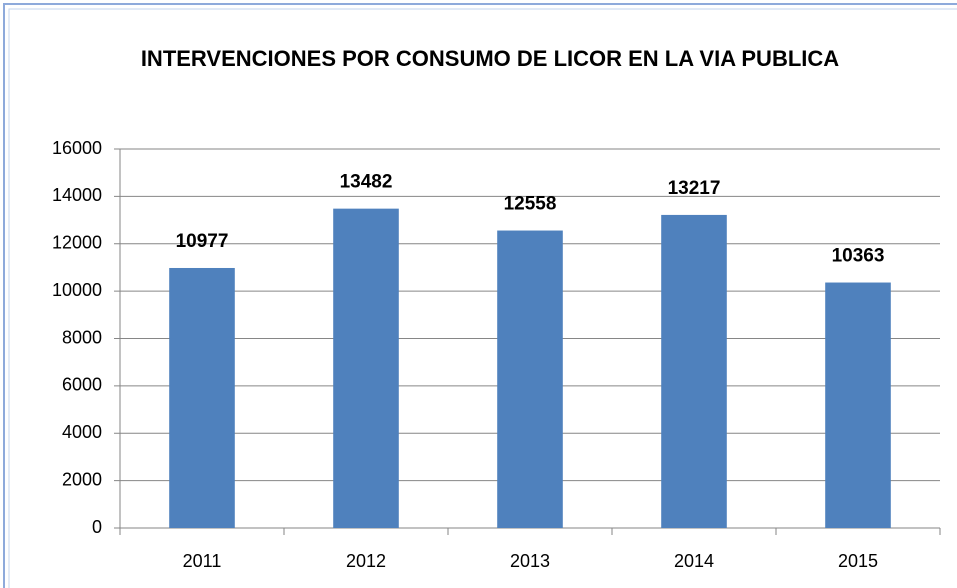 This screenshot has height=588, width=957. I want to click on y-tick-label: 0, so click(97, 527).